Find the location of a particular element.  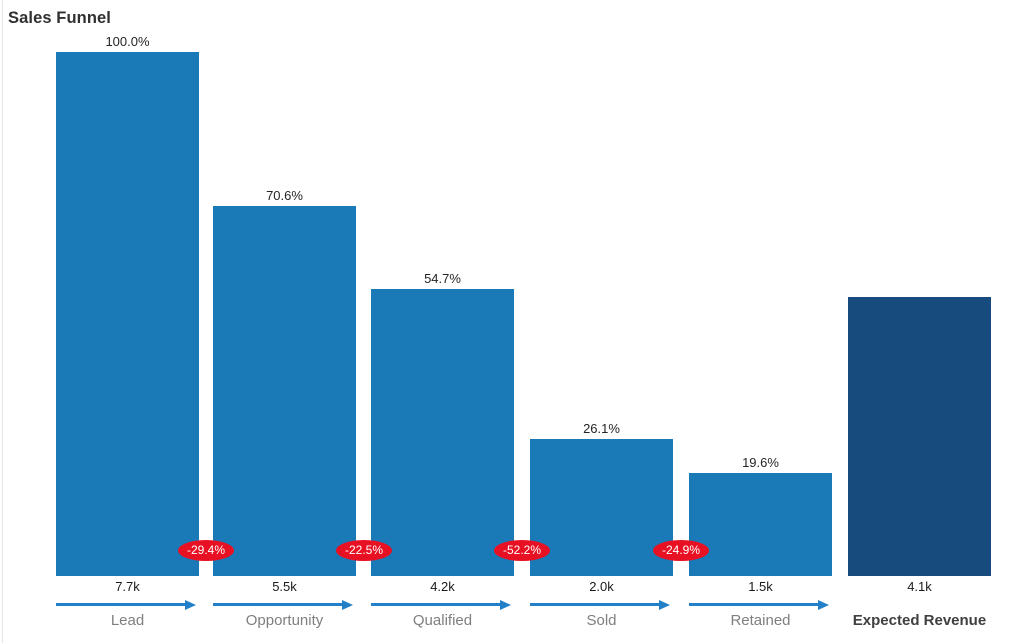

funnel-bar-qualified is located at coordinates (442, 432).